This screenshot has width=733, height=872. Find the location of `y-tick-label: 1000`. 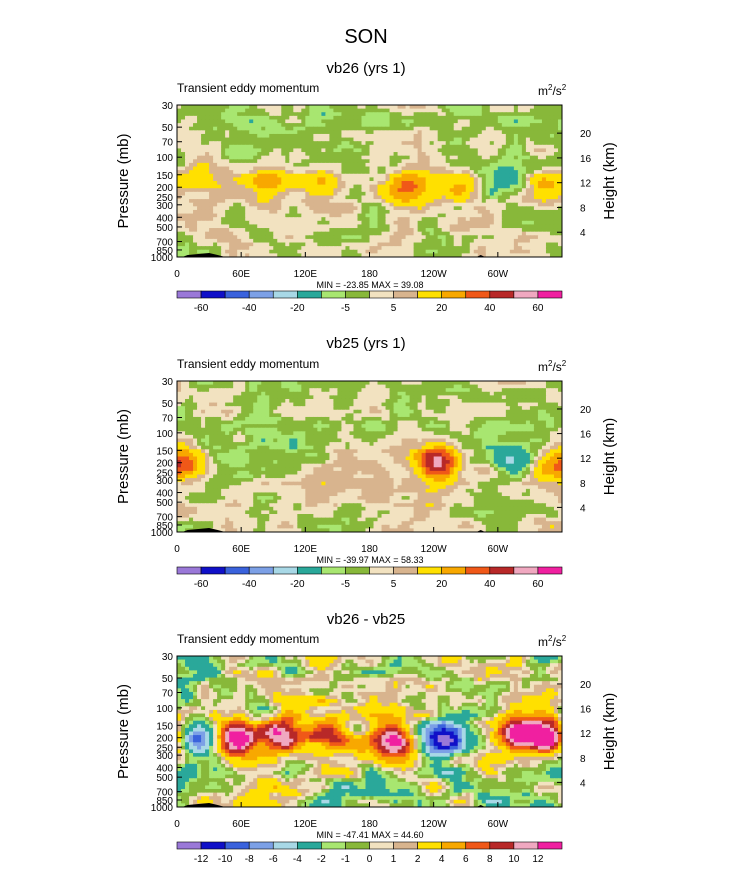

y-tick-label: 1000 is located at coordinates (162, 258).